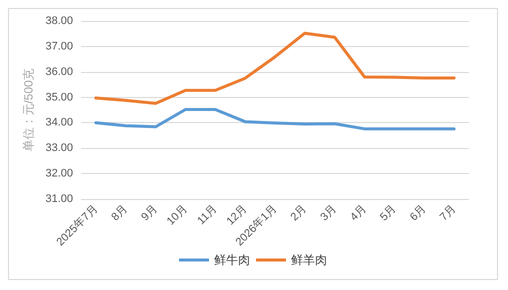 This screenshot has width=508, height=290. I want to click on legend-label: 鲜牛肉, so click(232, 260).